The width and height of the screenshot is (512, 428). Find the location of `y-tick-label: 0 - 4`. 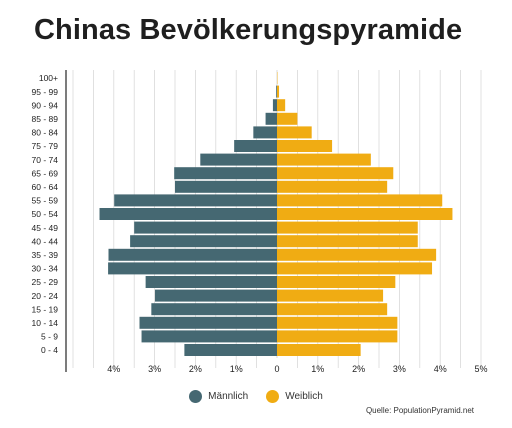

y-tick-label: 0 - 4 is located at coordinates (49, 350).